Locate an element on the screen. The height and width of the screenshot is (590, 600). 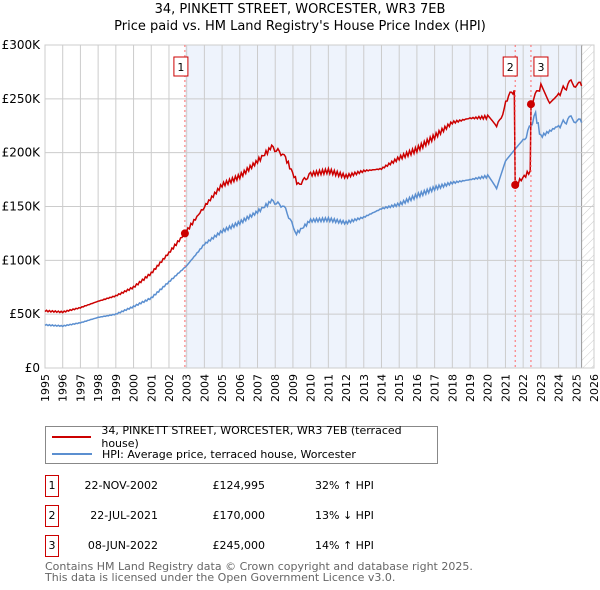
sale-label: 3 is located at coordinates (540, 67).